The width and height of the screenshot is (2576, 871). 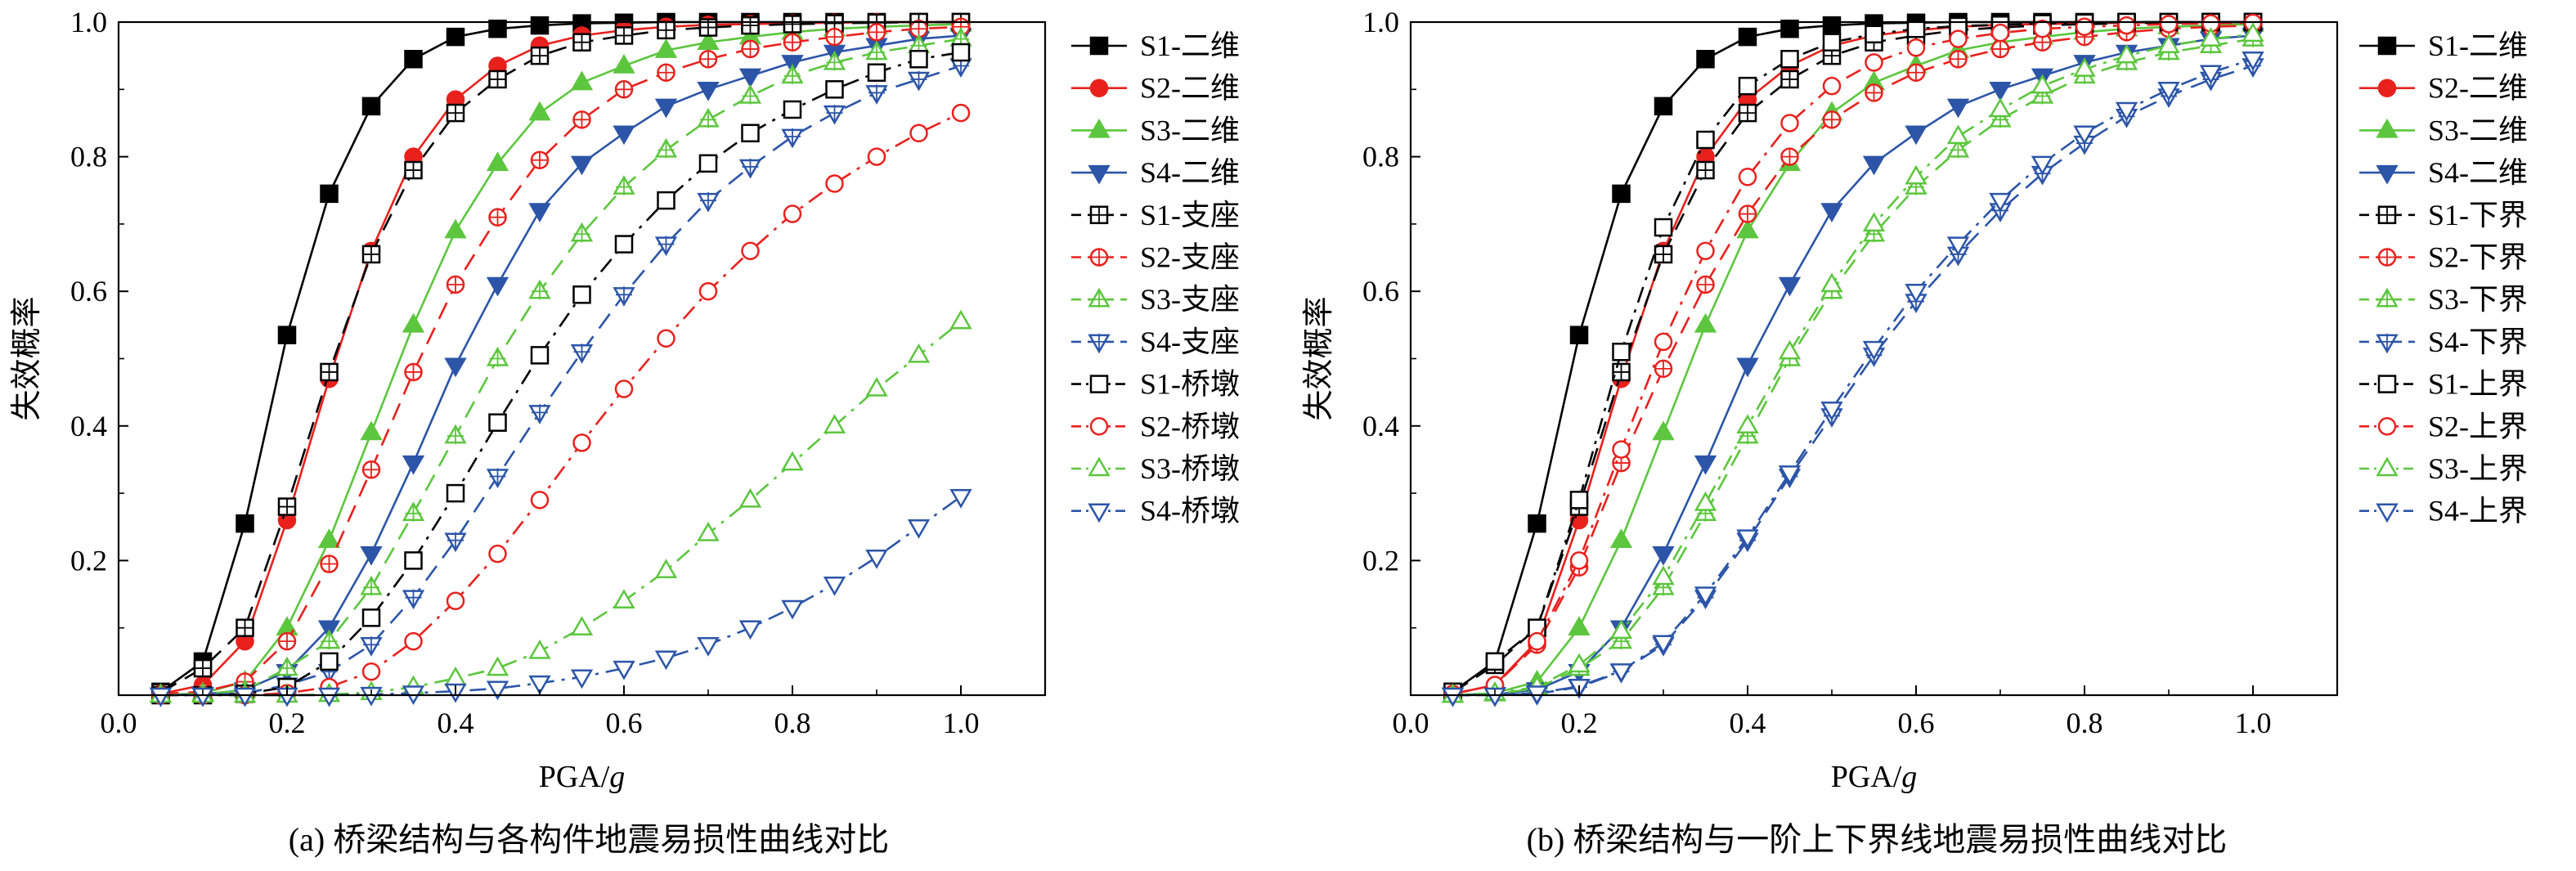 I want to click on x-tick-label: 0.6, so click(x=1917, y=723).